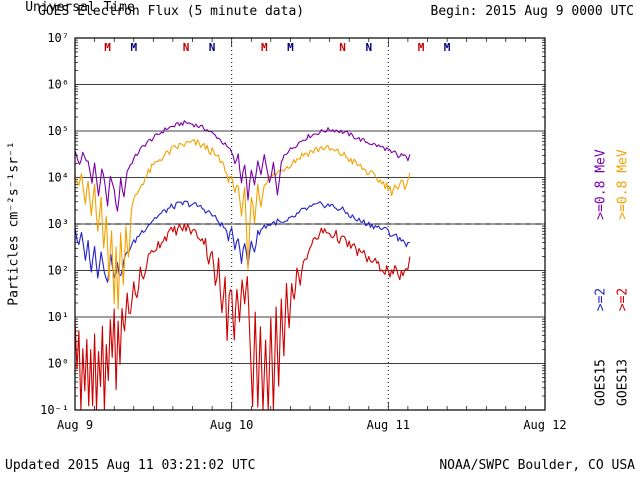  Describe the element at coordinates (75, 425) in the screenshot. I see `svg-text: Aug 9` at that location.